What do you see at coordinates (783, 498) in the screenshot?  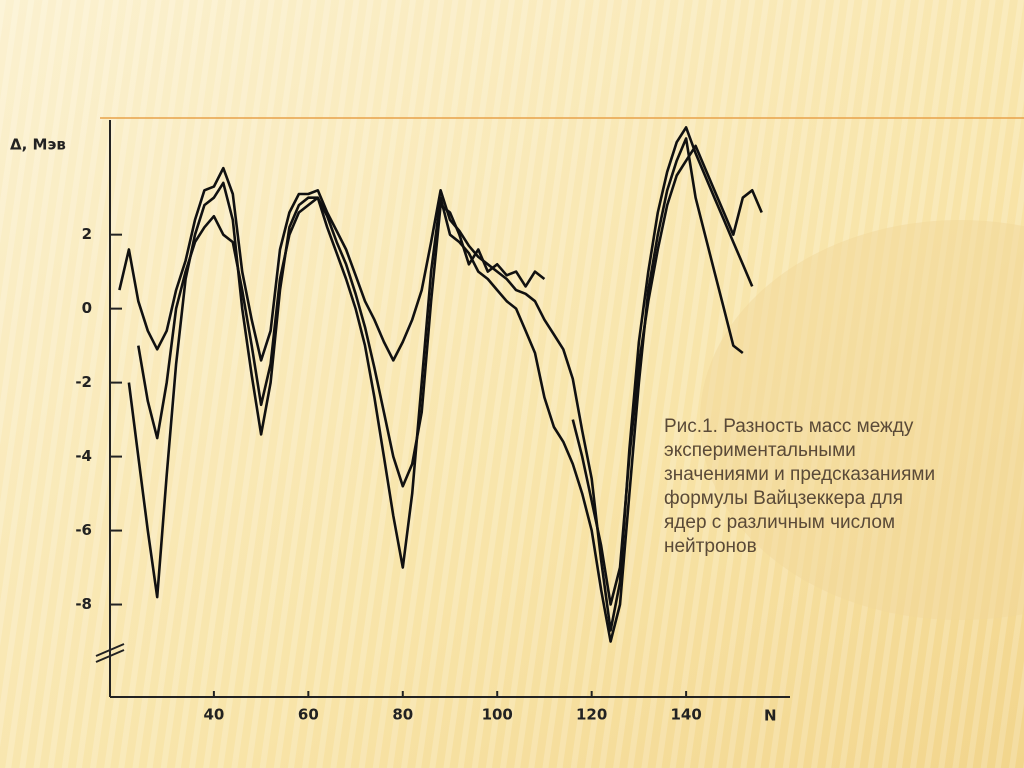 I see `caption-line: формулы Вайцзеккера для` at bounding box center [783, 498].